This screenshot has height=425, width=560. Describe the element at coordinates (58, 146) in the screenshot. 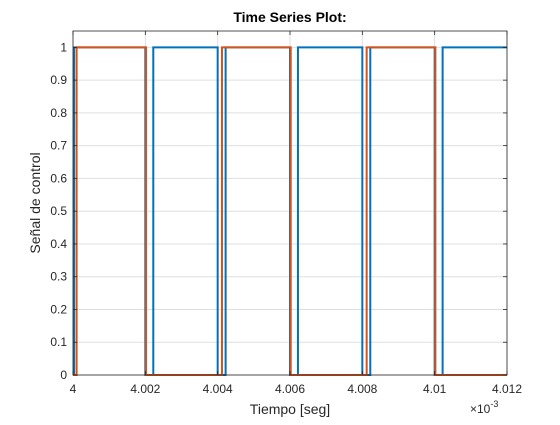

I see `y-tick-label: 0.7` at that location.